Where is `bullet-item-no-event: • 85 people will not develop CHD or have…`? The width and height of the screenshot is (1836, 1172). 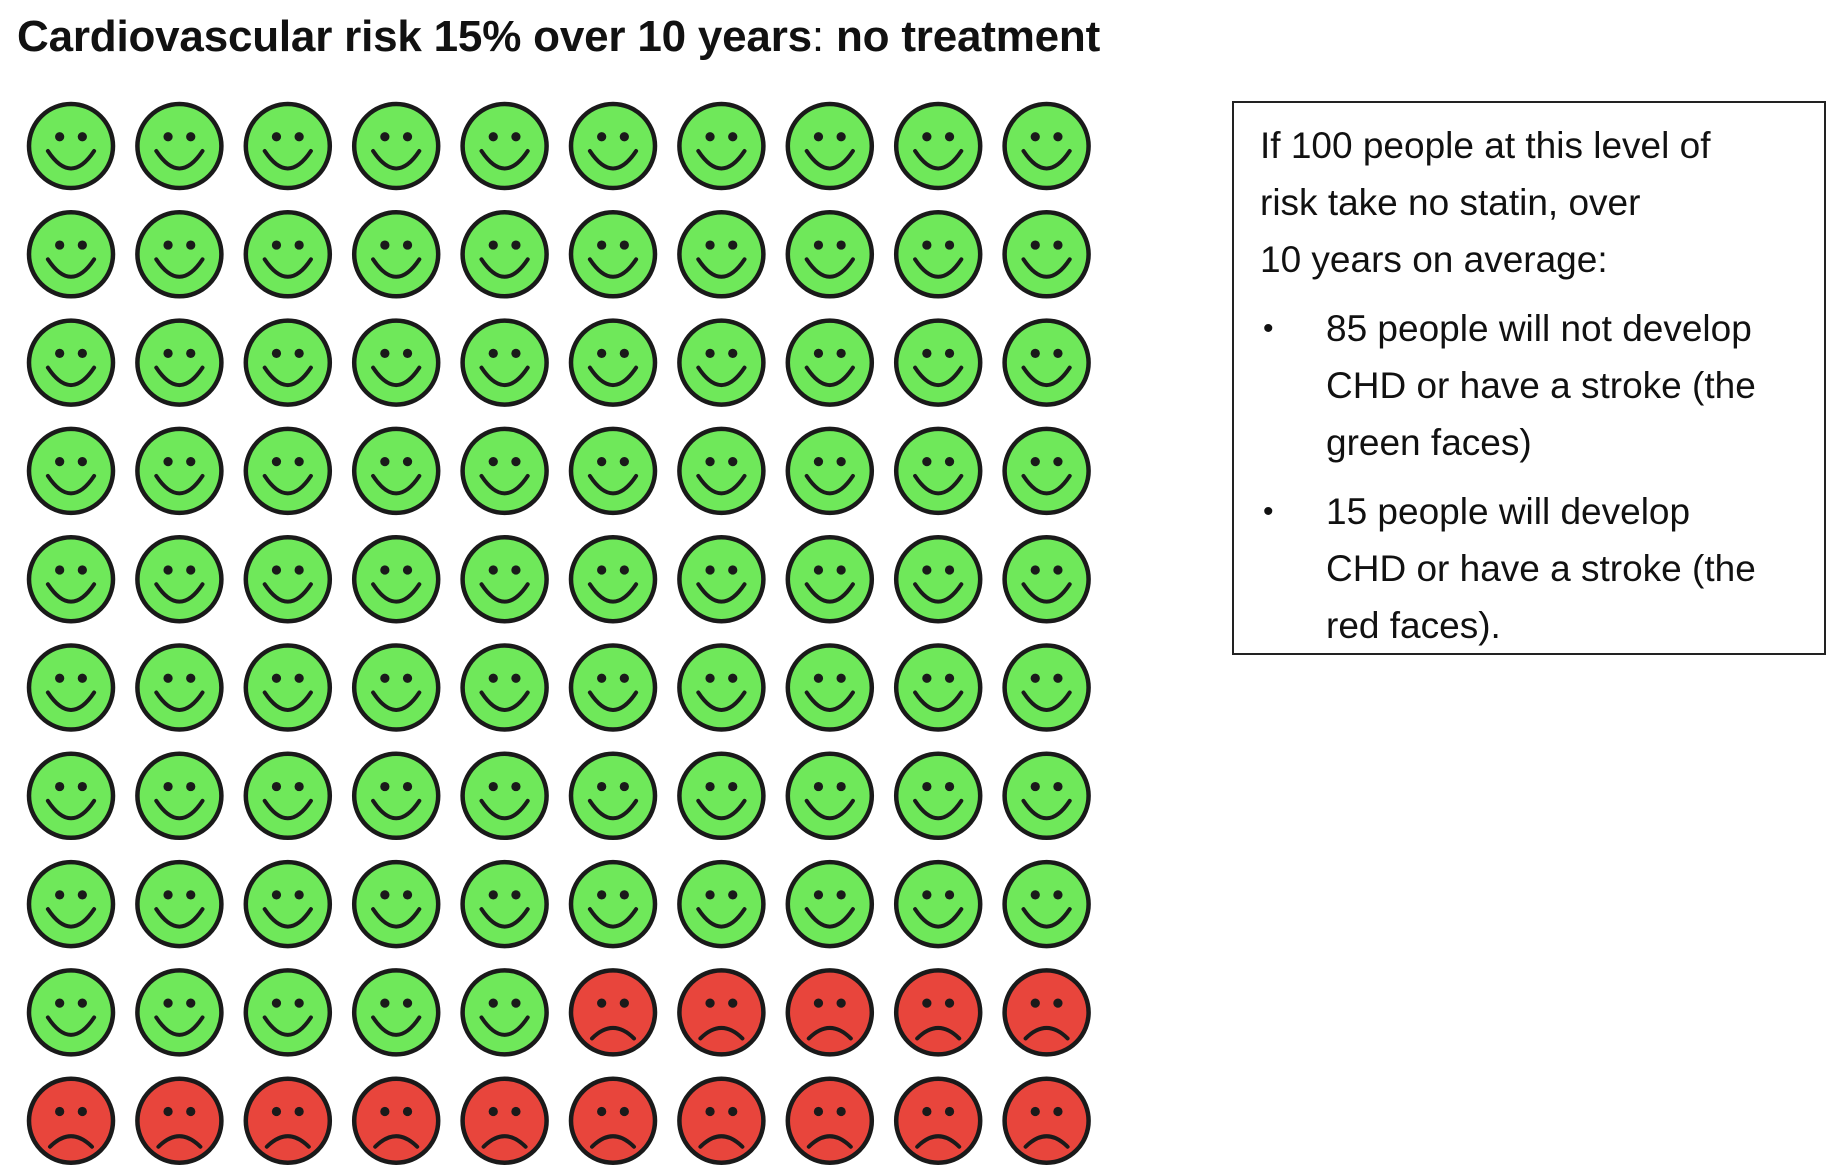
bullet-item-no-event: • 85 people will not develop CHD or have… is located at coordinates (1529, 385).